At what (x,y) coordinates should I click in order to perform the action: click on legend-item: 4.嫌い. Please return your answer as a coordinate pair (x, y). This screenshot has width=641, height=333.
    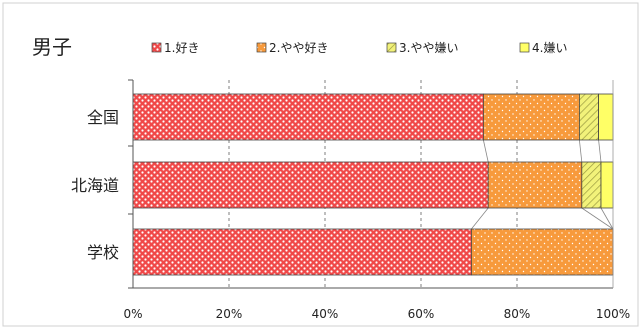
    Looking at the image, I should click on (543, 48).